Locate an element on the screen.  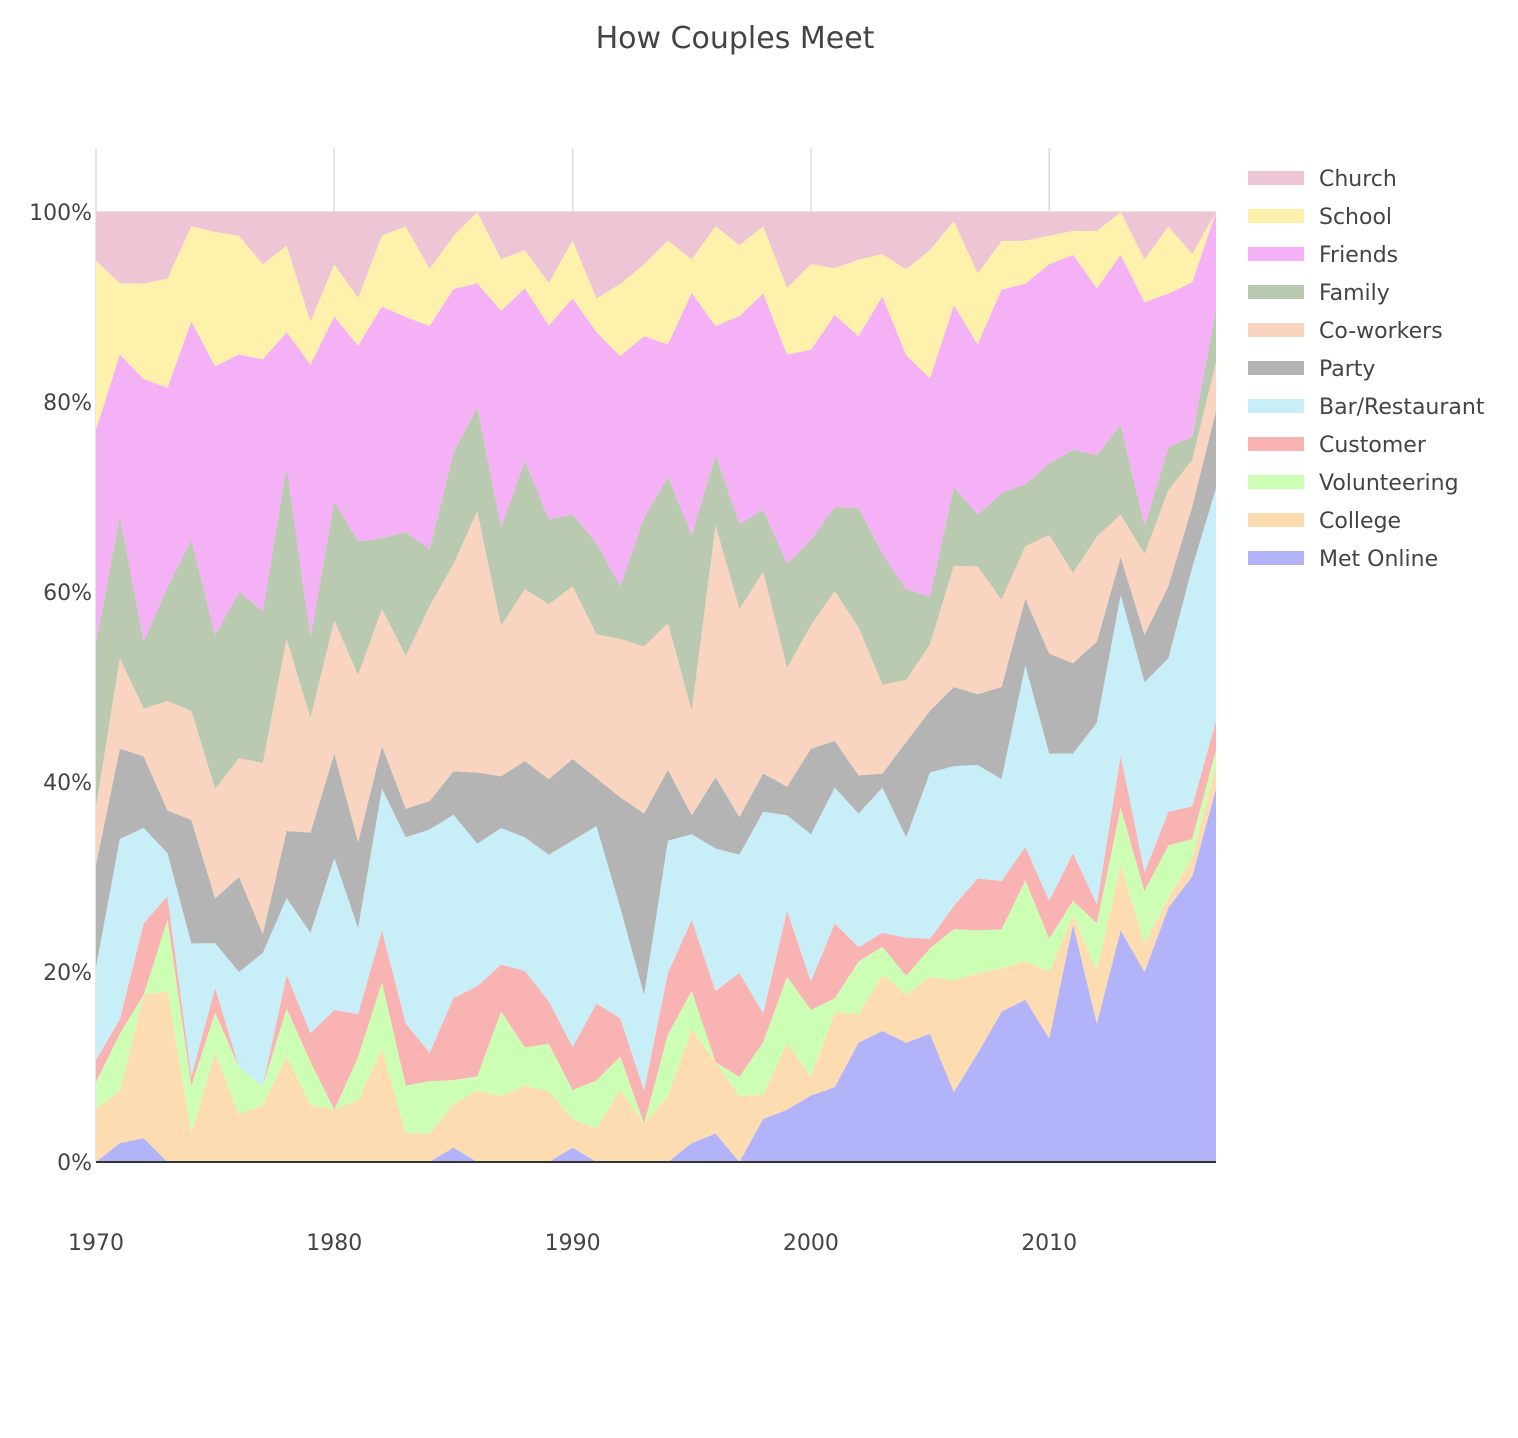
legend-item-met-online: Met Online is located at coordinates (1343, 559).